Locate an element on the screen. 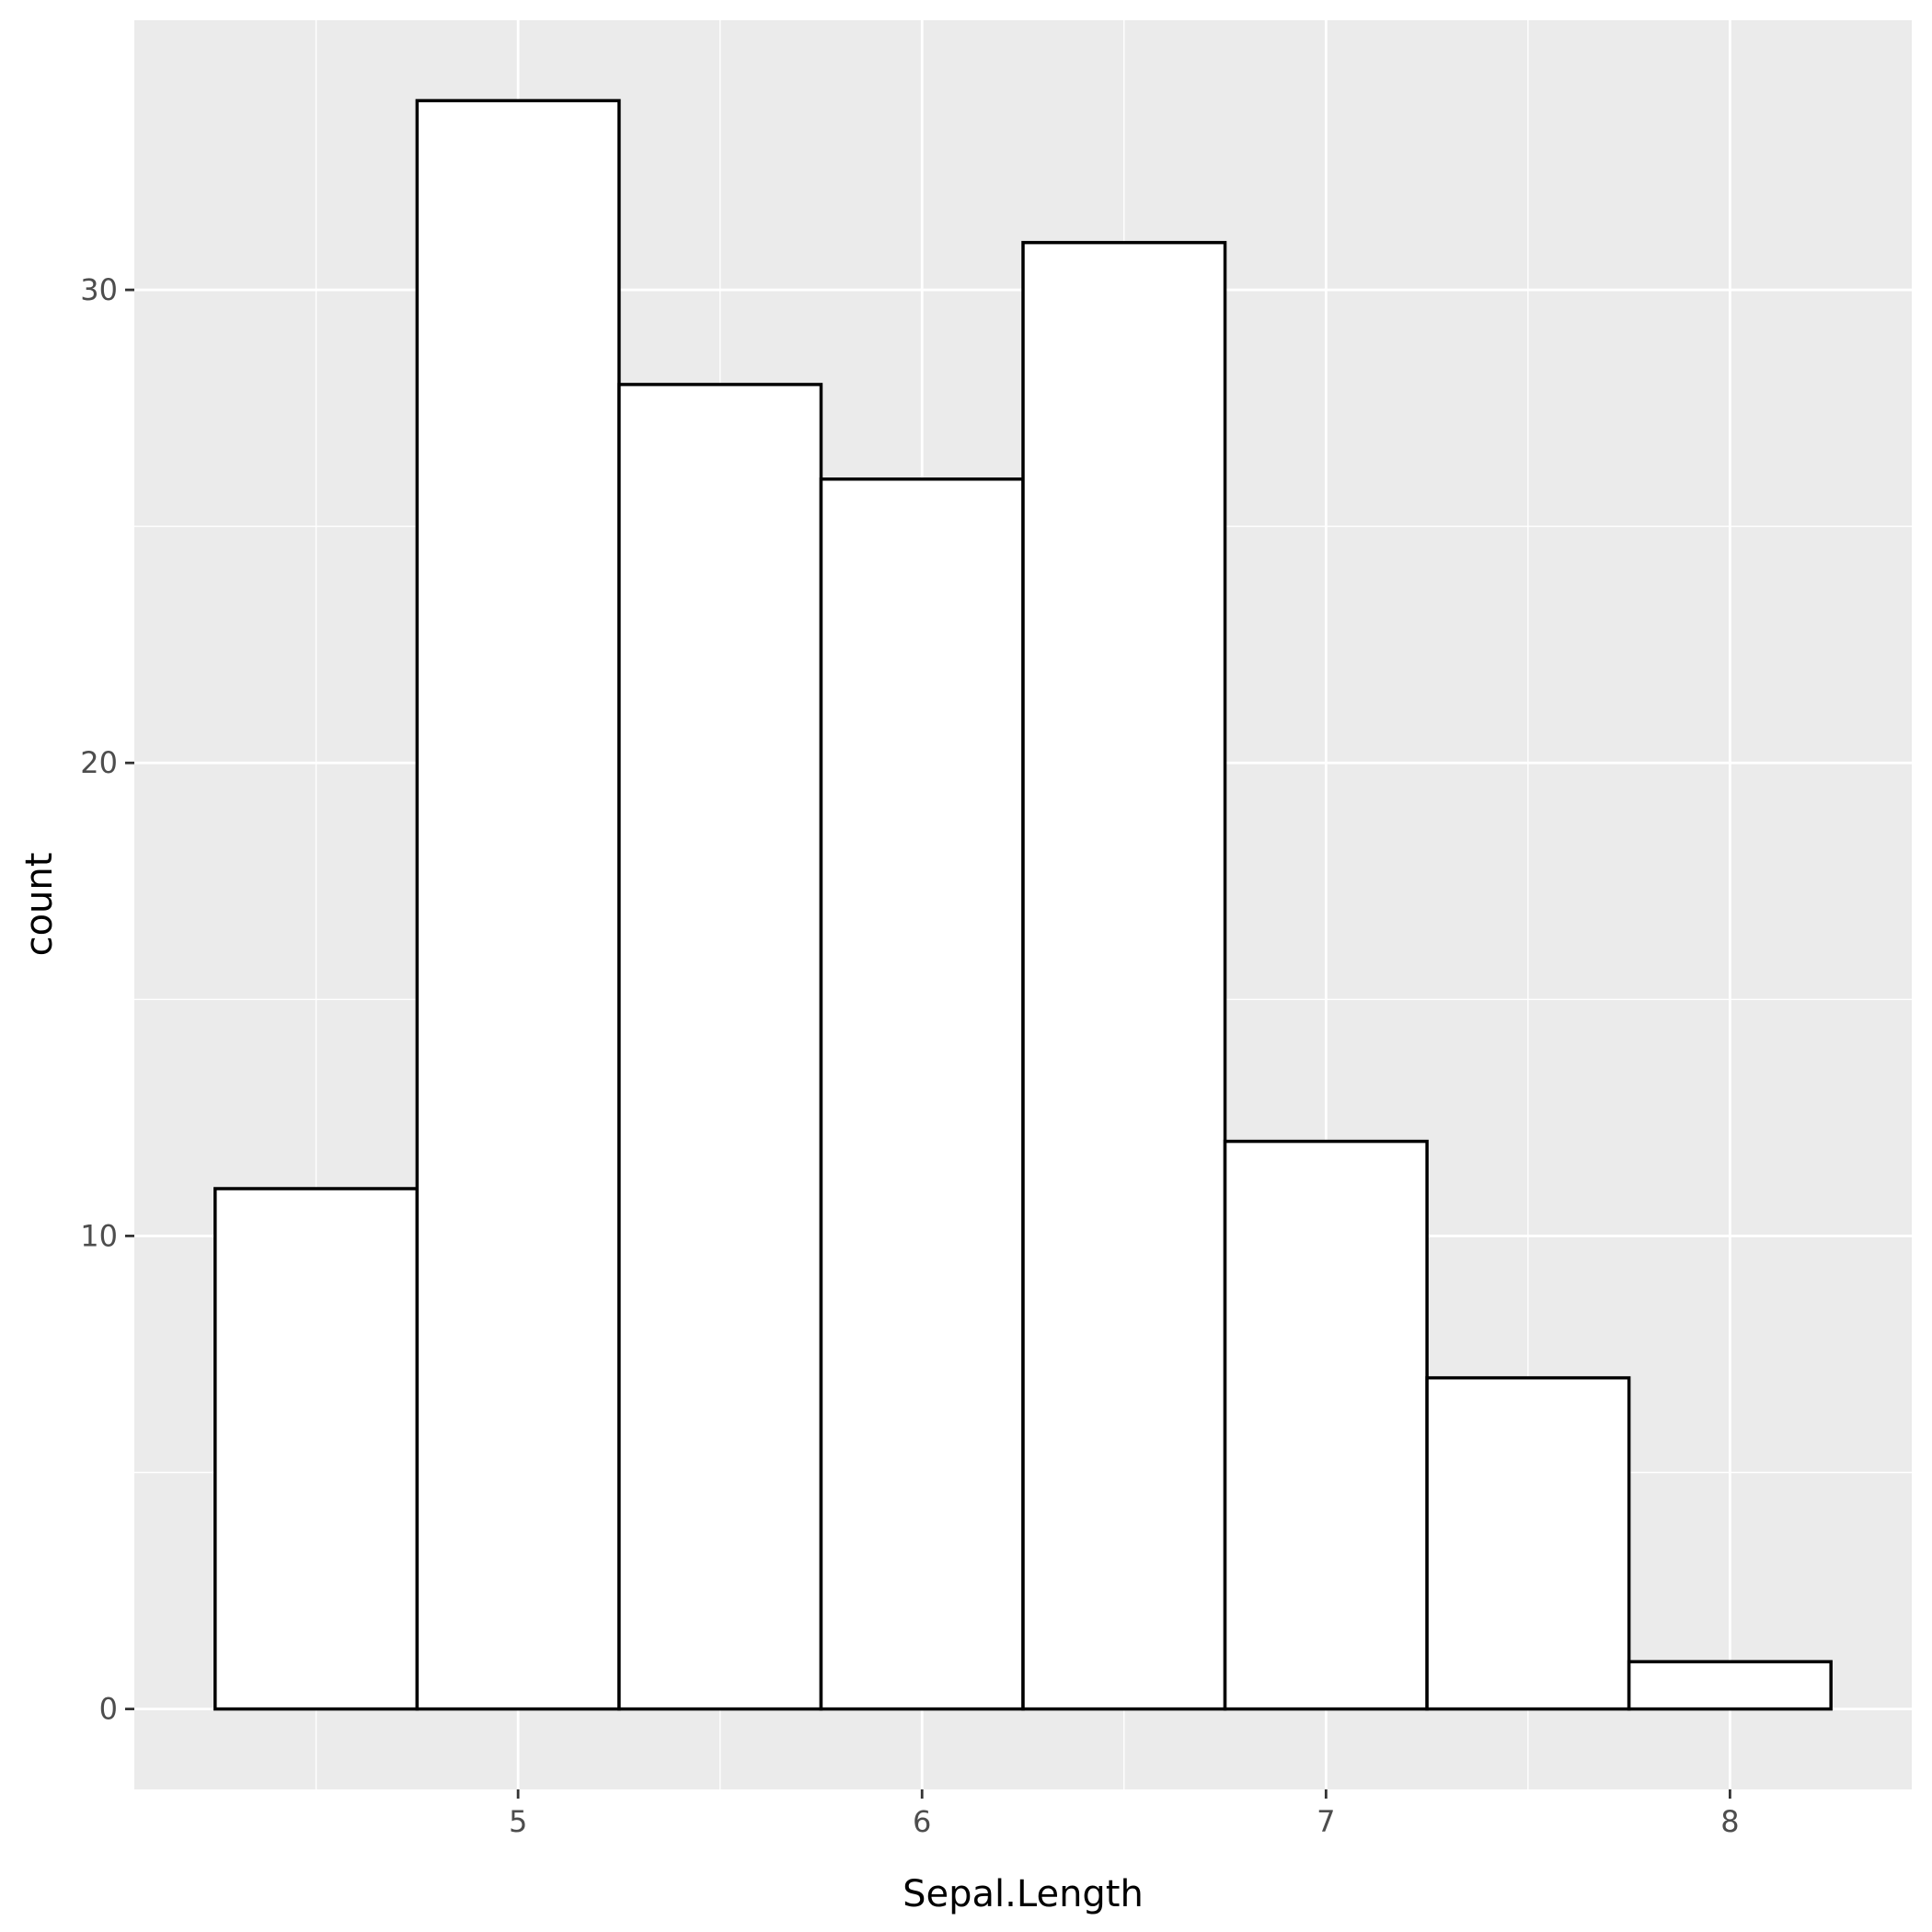 Image resolution: width=1932 pixels, height=1932 pixels. y-tick-label: 20 is located at coordinates (99, 762).